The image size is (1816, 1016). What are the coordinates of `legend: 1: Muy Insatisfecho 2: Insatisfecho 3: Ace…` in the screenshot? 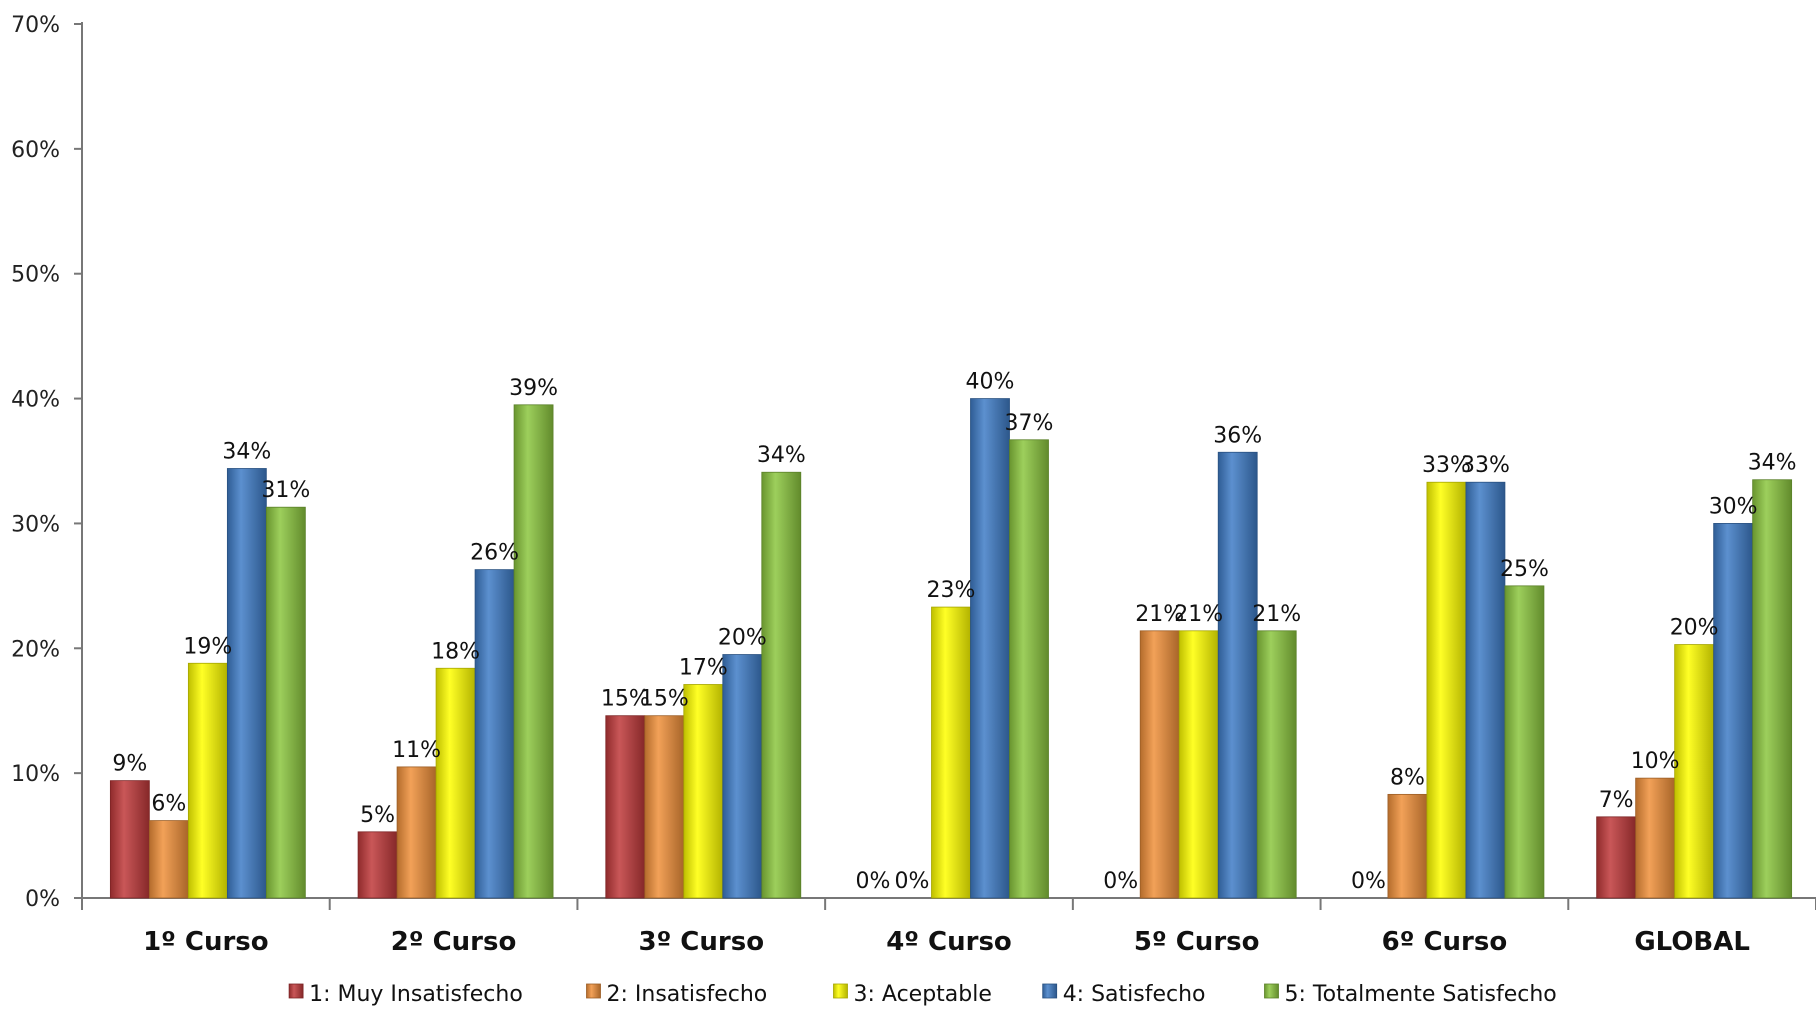 It's located at (922, 994).